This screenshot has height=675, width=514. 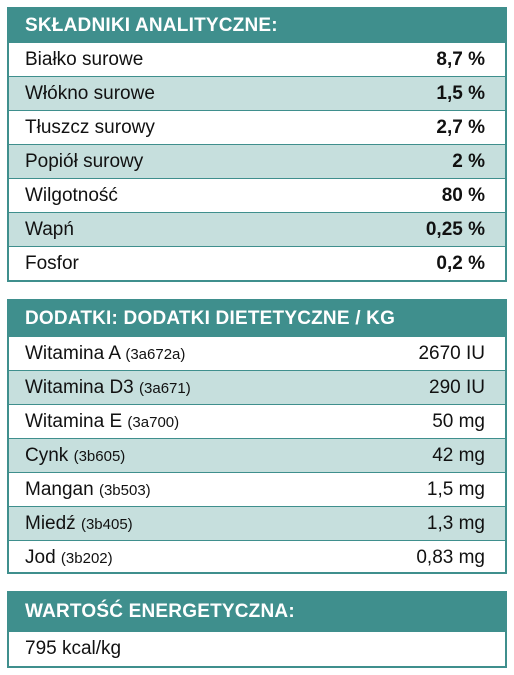 I want to click on energy-value-row: 795 kcal/kg, so click(x=257, y=648).